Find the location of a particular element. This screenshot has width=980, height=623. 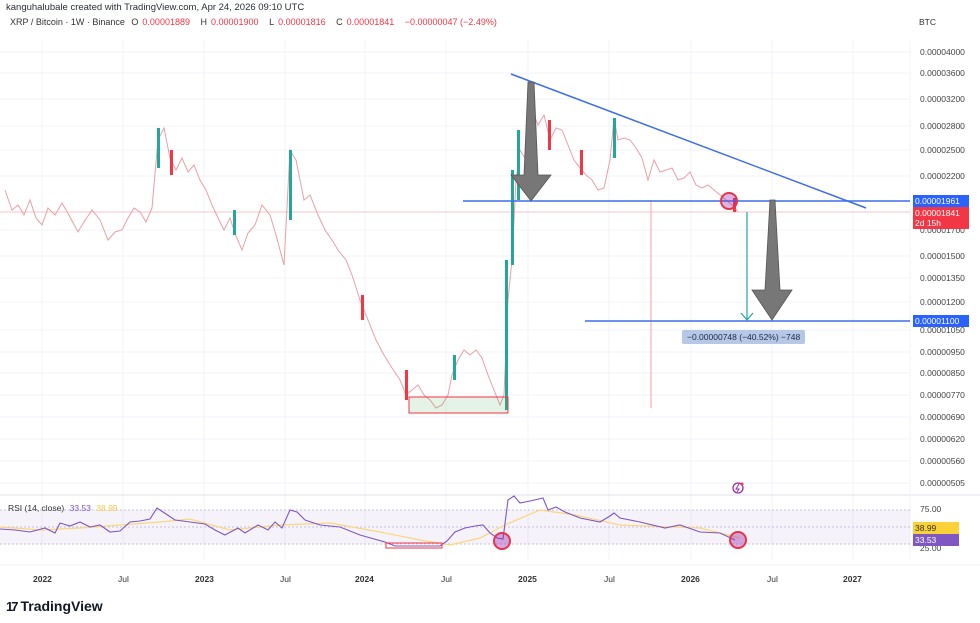

tradingview-logo-icon: 17 is located at coordinates (12, 606).